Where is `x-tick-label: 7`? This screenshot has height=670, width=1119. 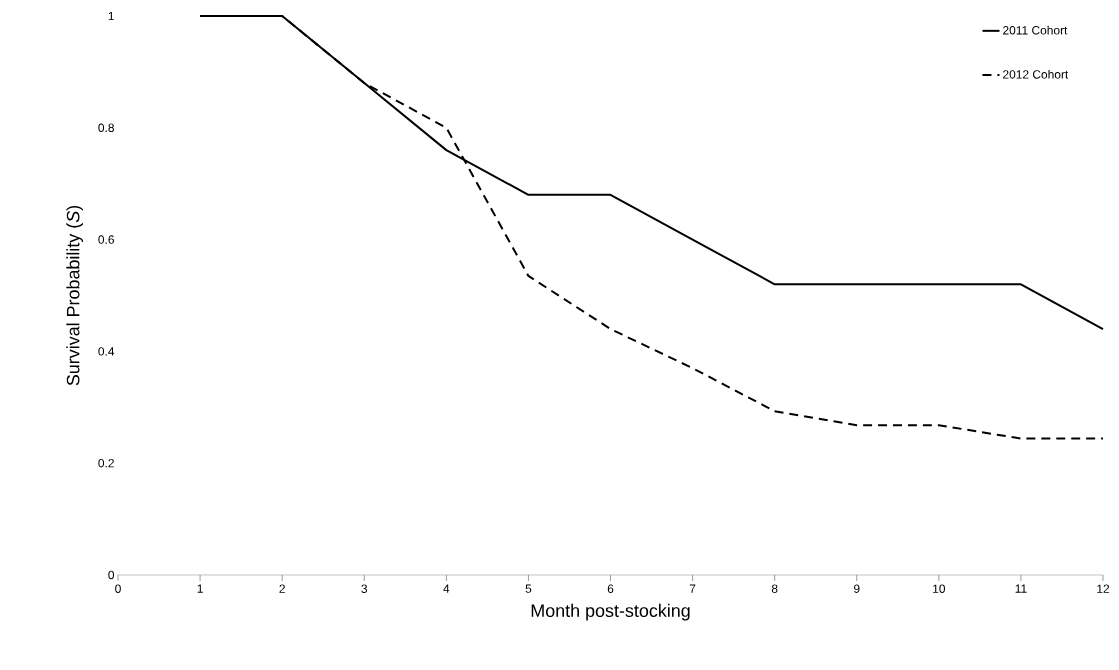 x-tick-label: 7 is located at coordinates (692, 588).